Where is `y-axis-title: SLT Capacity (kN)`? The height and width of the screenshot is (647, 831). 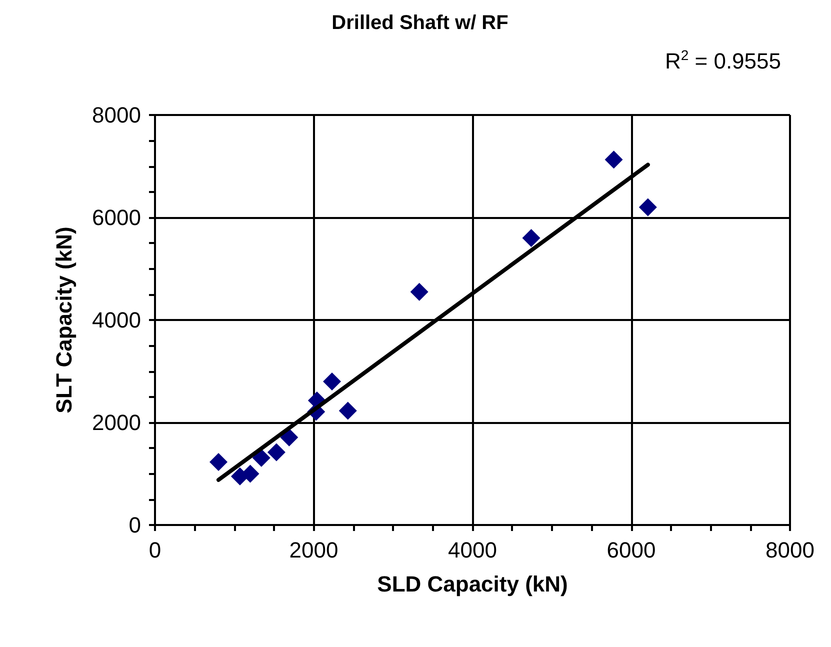
y-axis-title: SLT Capacity (kN) is located at coordinates (64, 320).